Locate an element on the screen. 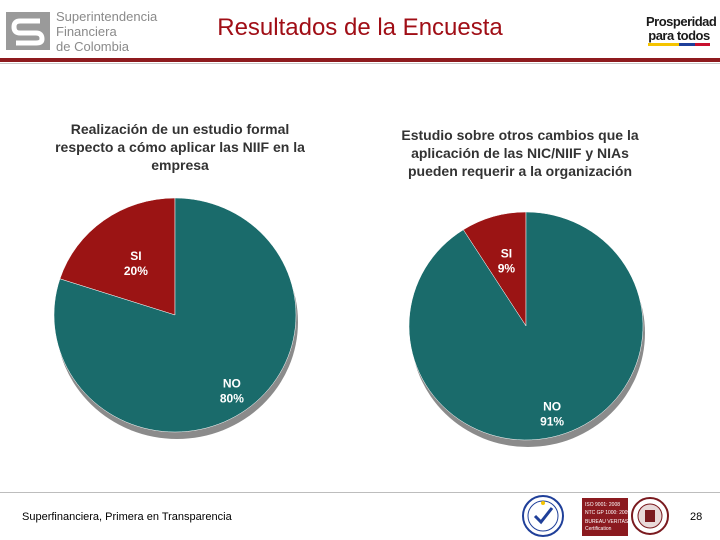 Image resolution: width=720 pixels, height=540 pixels. chart-2-label-si: SI is located at coordinates (506, 253).